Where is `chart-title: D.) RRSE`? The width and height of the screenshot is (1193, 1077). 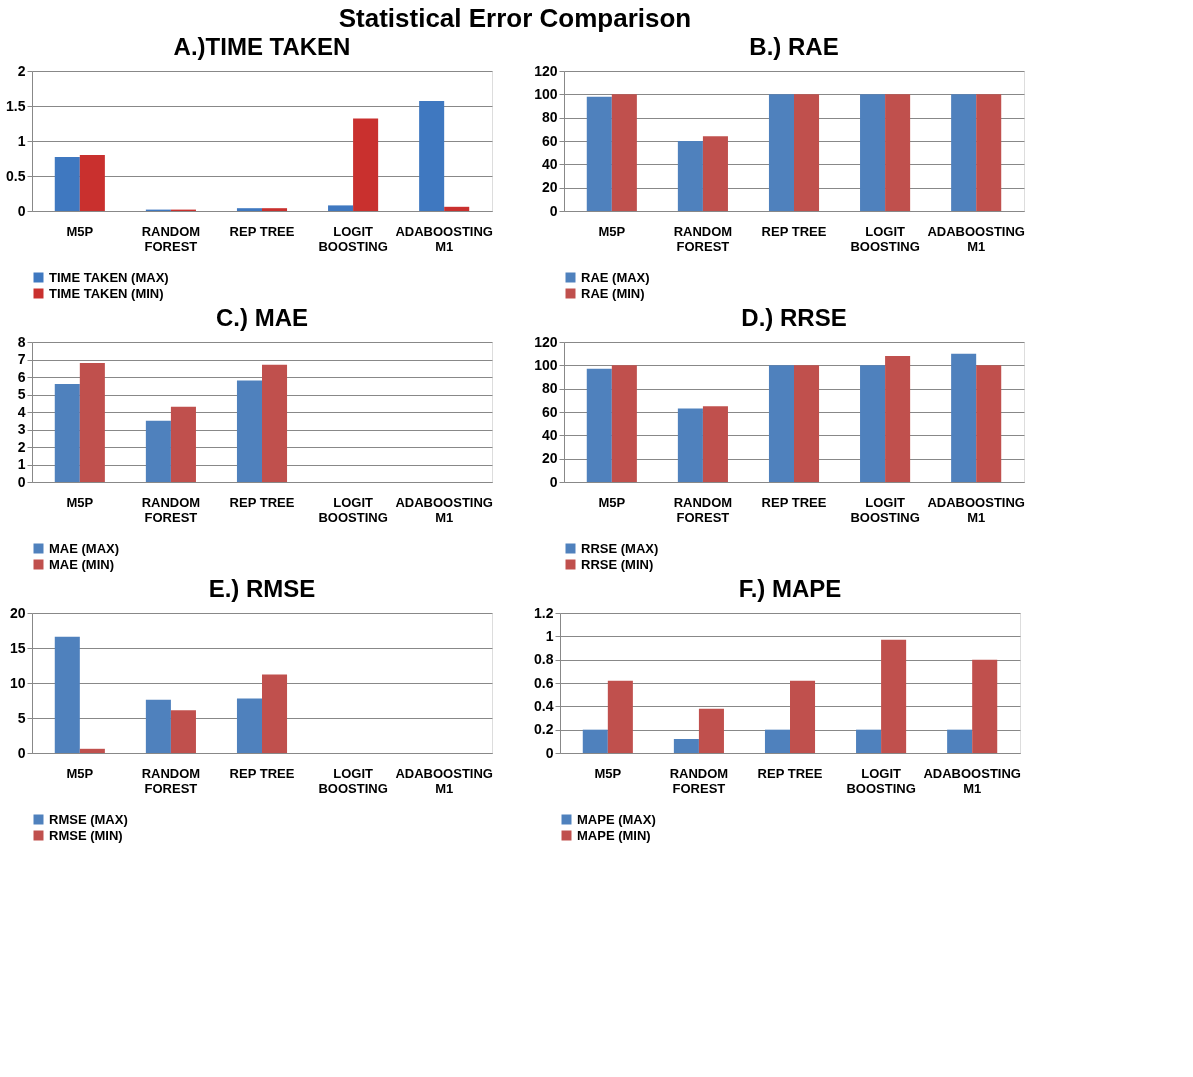 chart-title: D.) RRSE is located at coordinates (794, 317).